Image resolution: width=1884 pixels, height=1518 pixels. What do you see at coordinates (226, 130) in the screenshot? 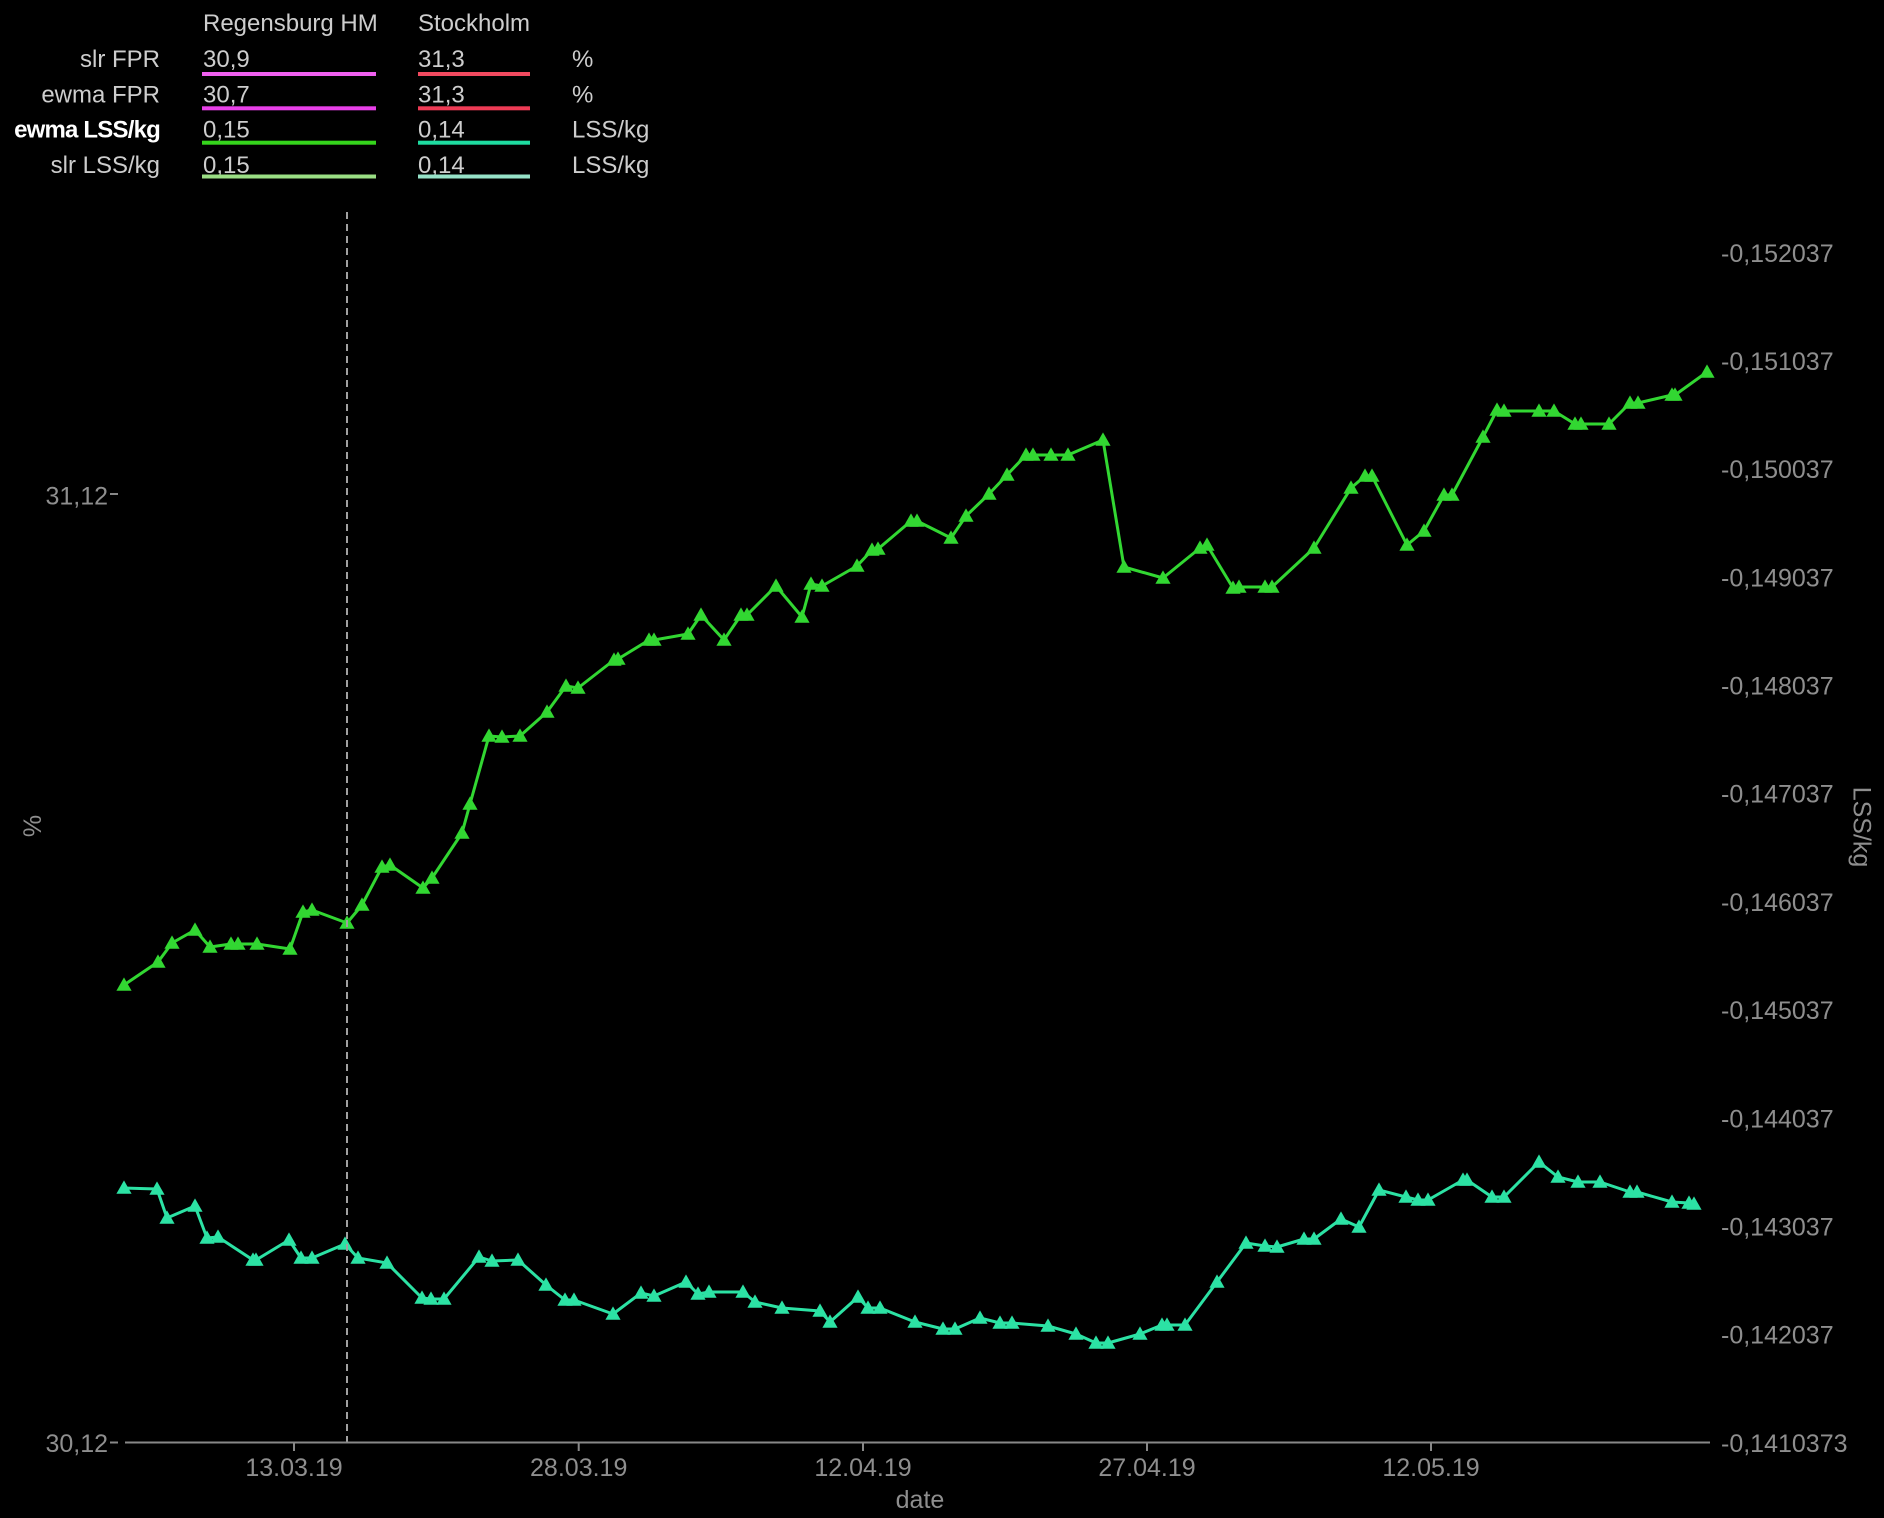
I see `svg-text: 0,15` at bounding box center [226, 130].